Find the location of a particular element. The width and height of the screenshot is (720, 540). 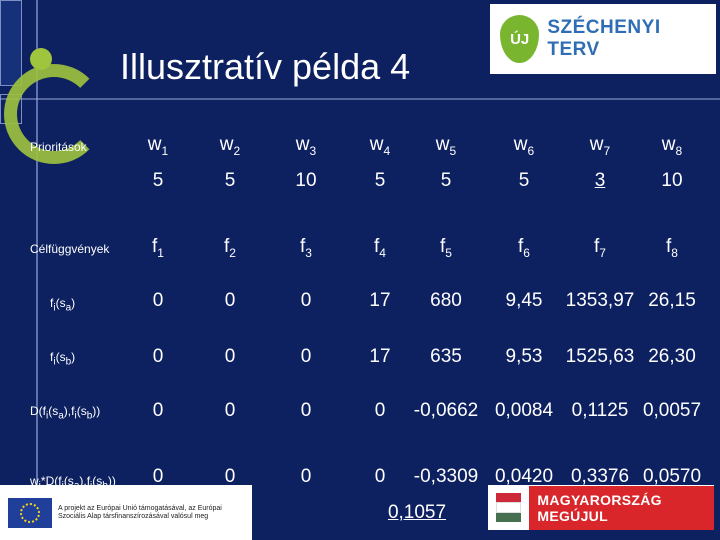

objective-header-7: f7 is located at coordinates (600, 248).